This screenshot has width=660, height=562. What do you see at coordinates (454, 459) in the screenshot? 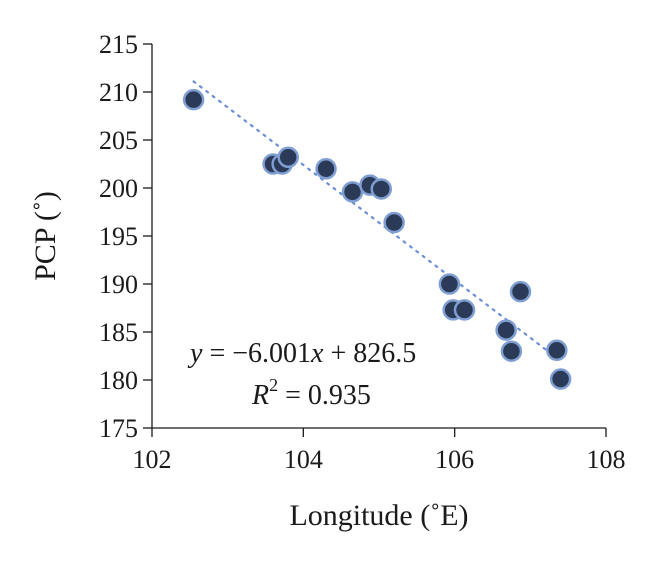
I see `x-tick-label: 106` at bounding box center [454, 459].